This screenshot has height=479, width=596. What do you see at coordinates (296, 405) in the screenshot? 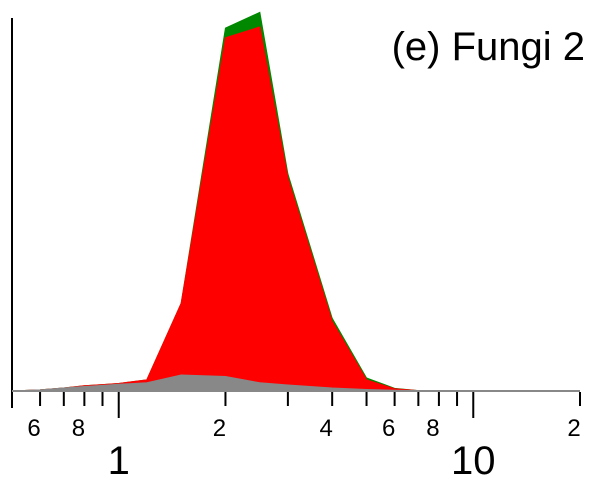
I see `x-axis-ticks` at bounding box center [296, 405].